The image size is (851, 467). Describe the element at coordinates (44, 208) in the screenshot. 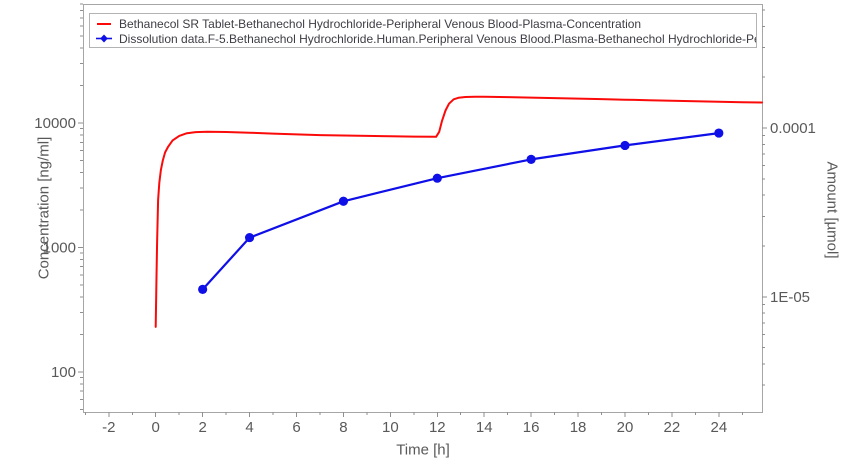

I see `y-axis-title-left: Concentration [ng/ml]` at that location.